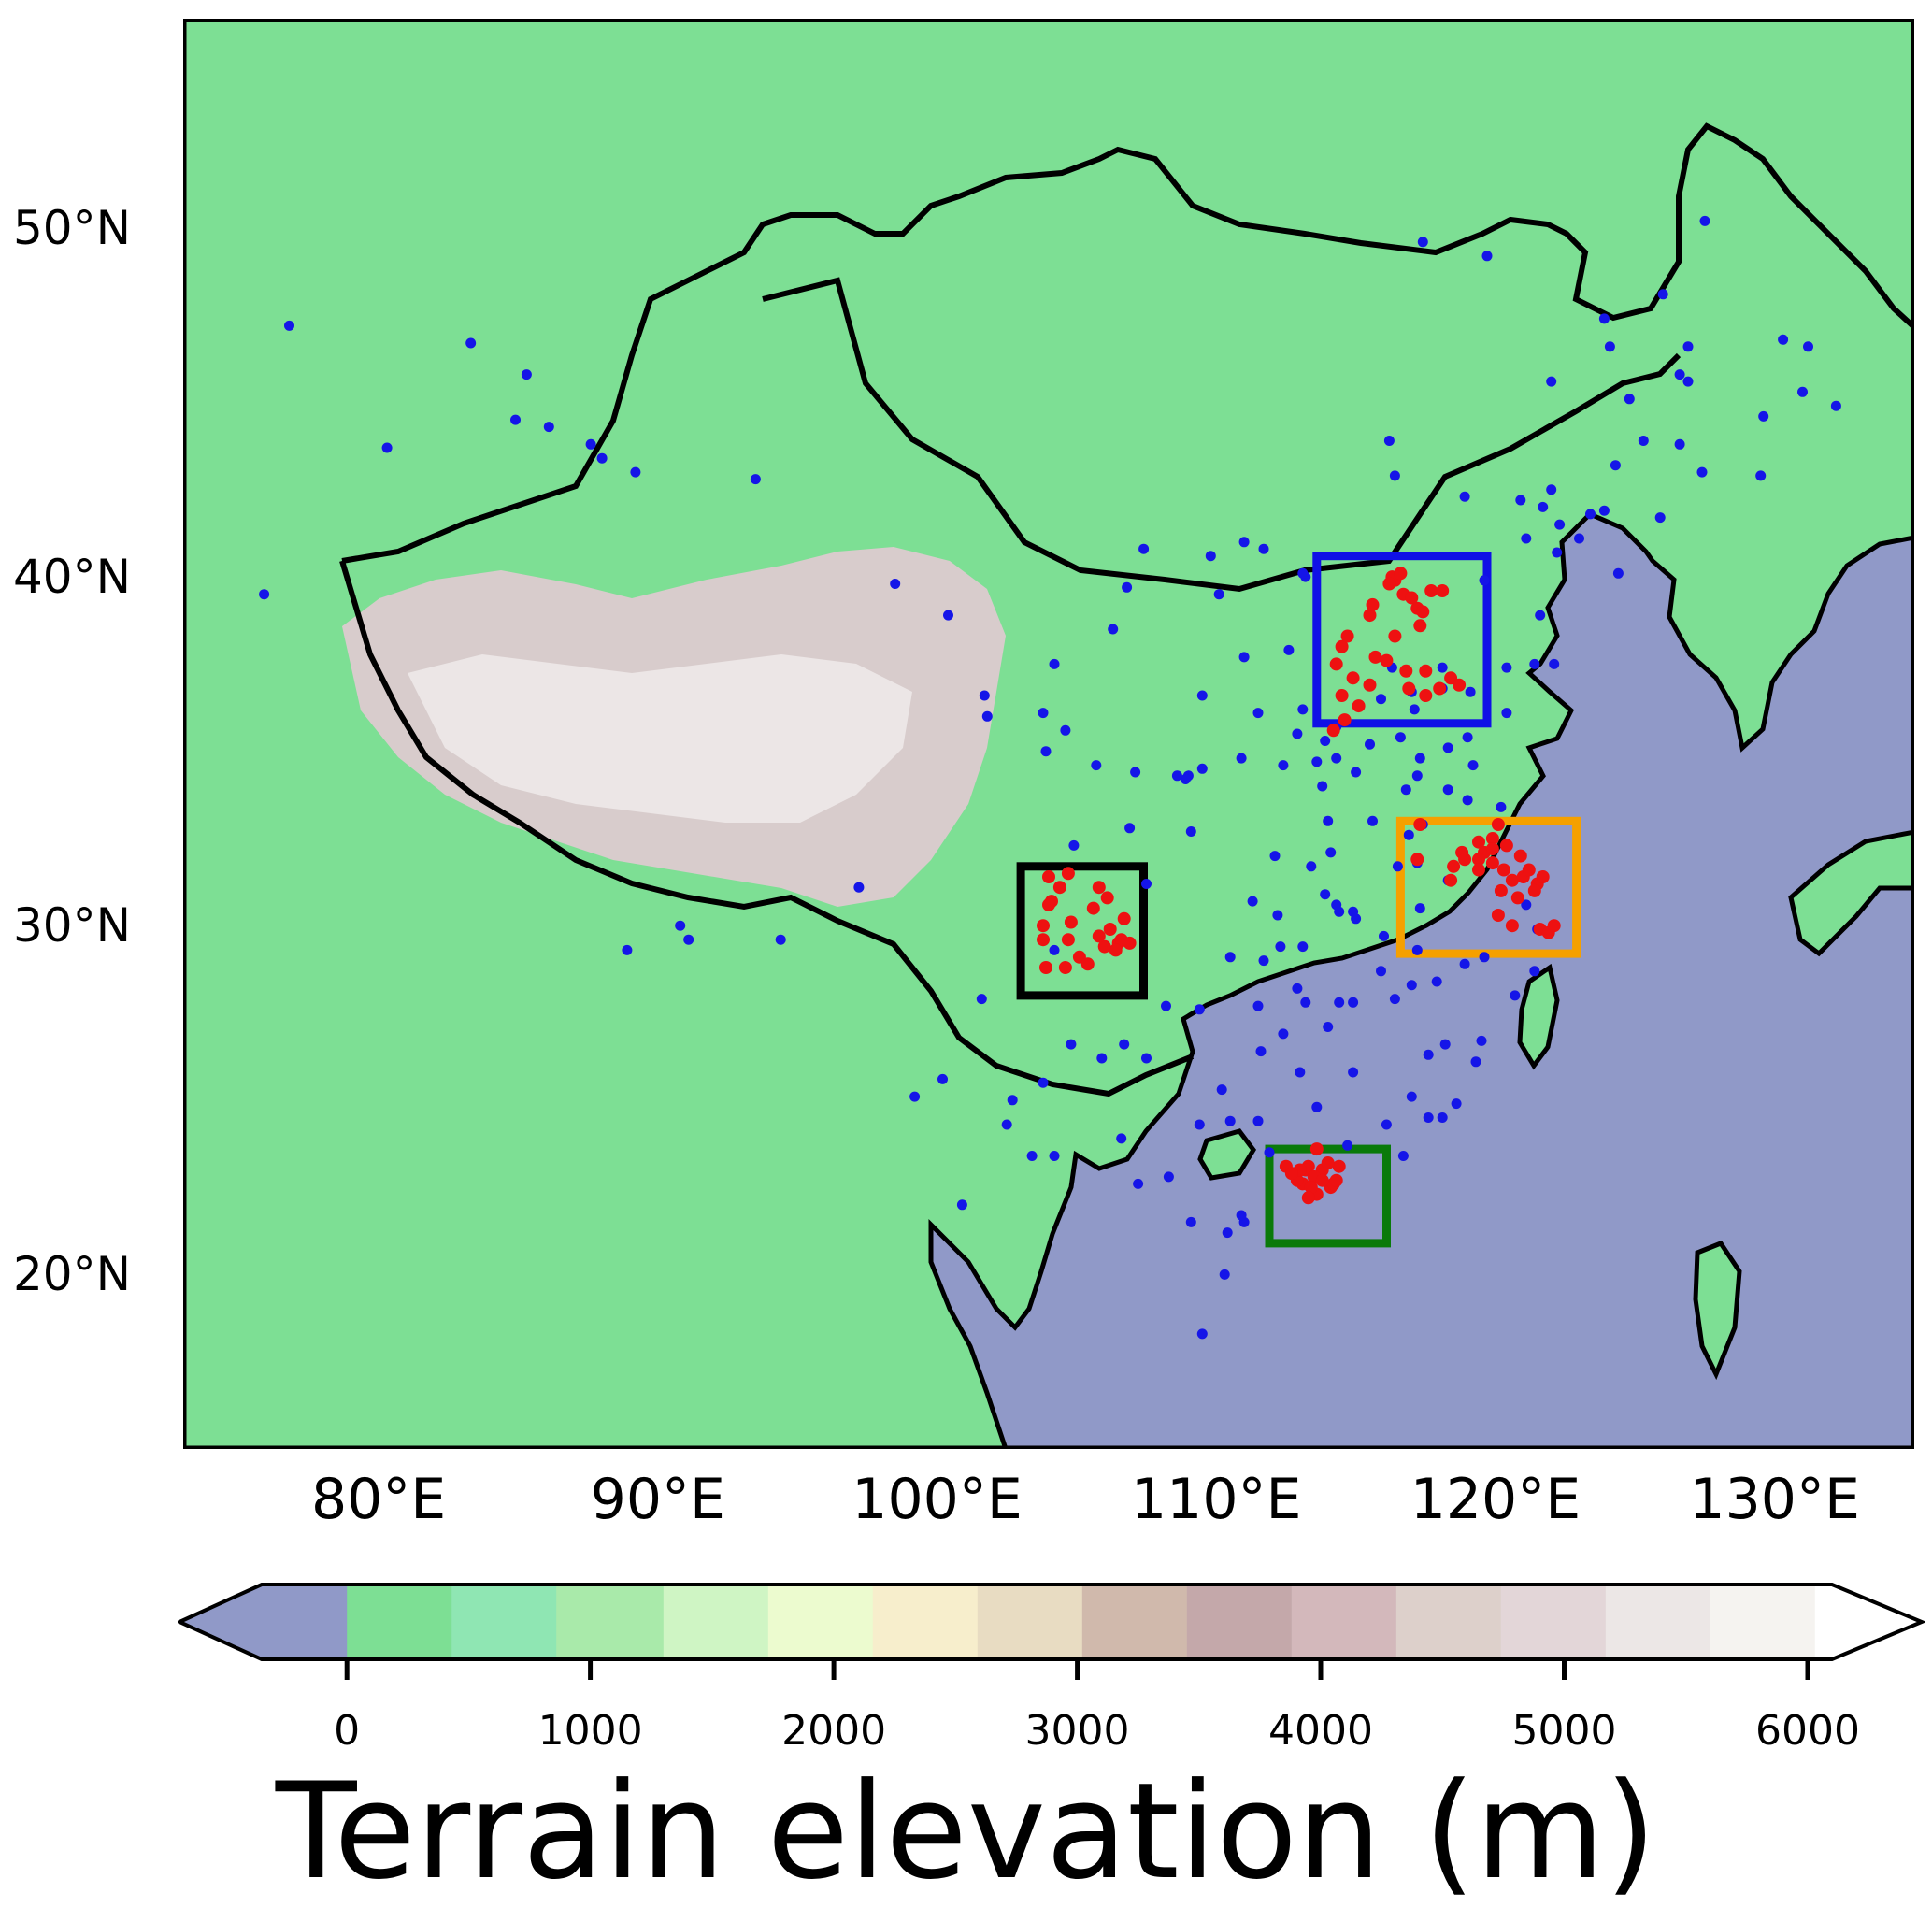  Describe the element at coordinates (1807, 1731) in the screenshot. I see `colorbar-tick-label: 6000` at that location.